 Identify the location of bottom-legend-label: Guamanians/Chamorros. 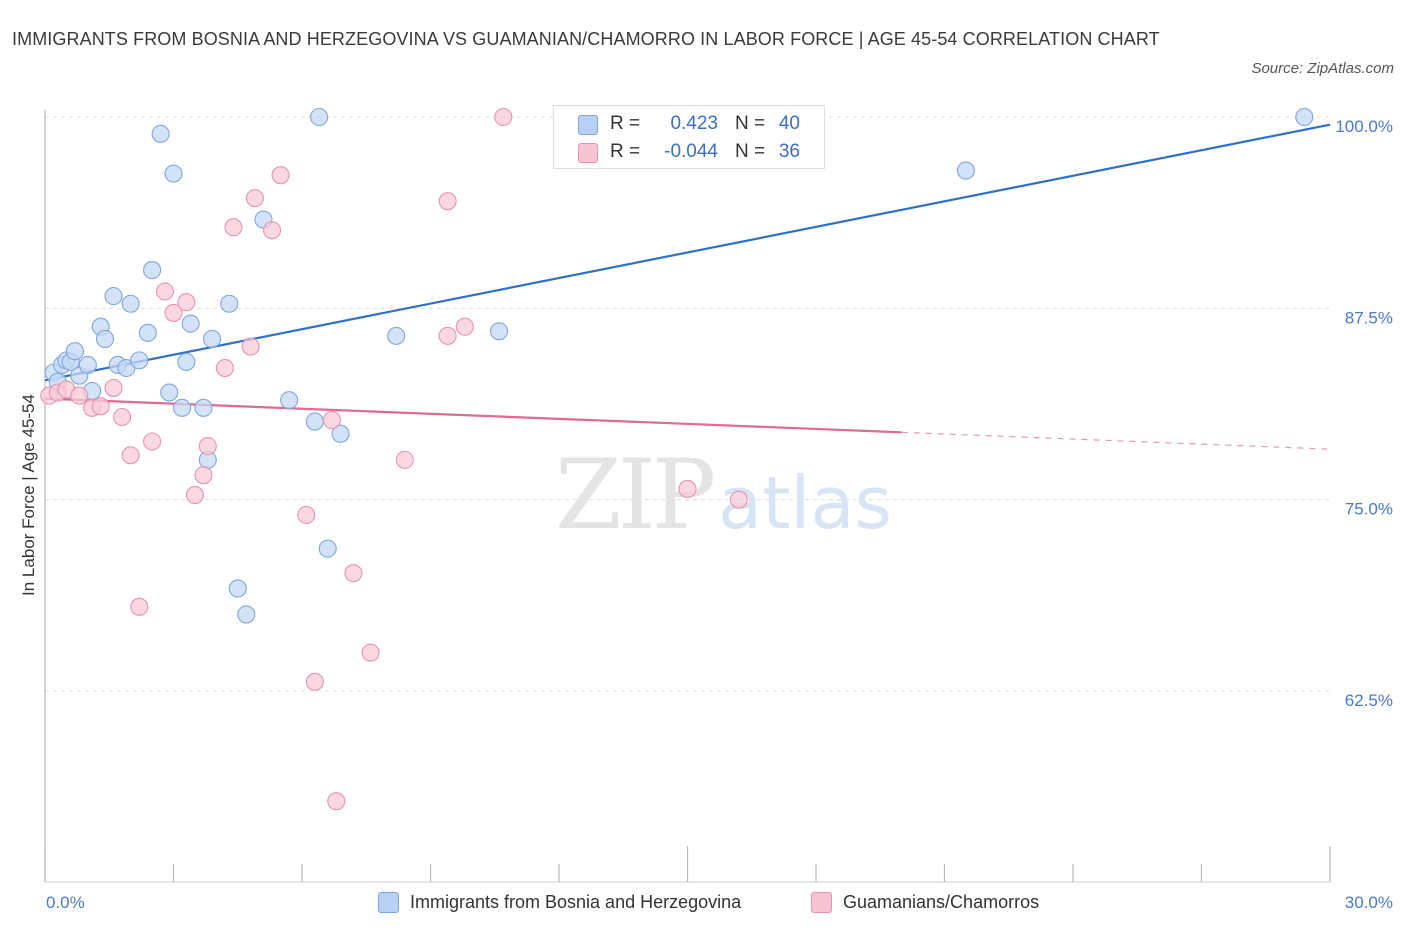
(941, 902).